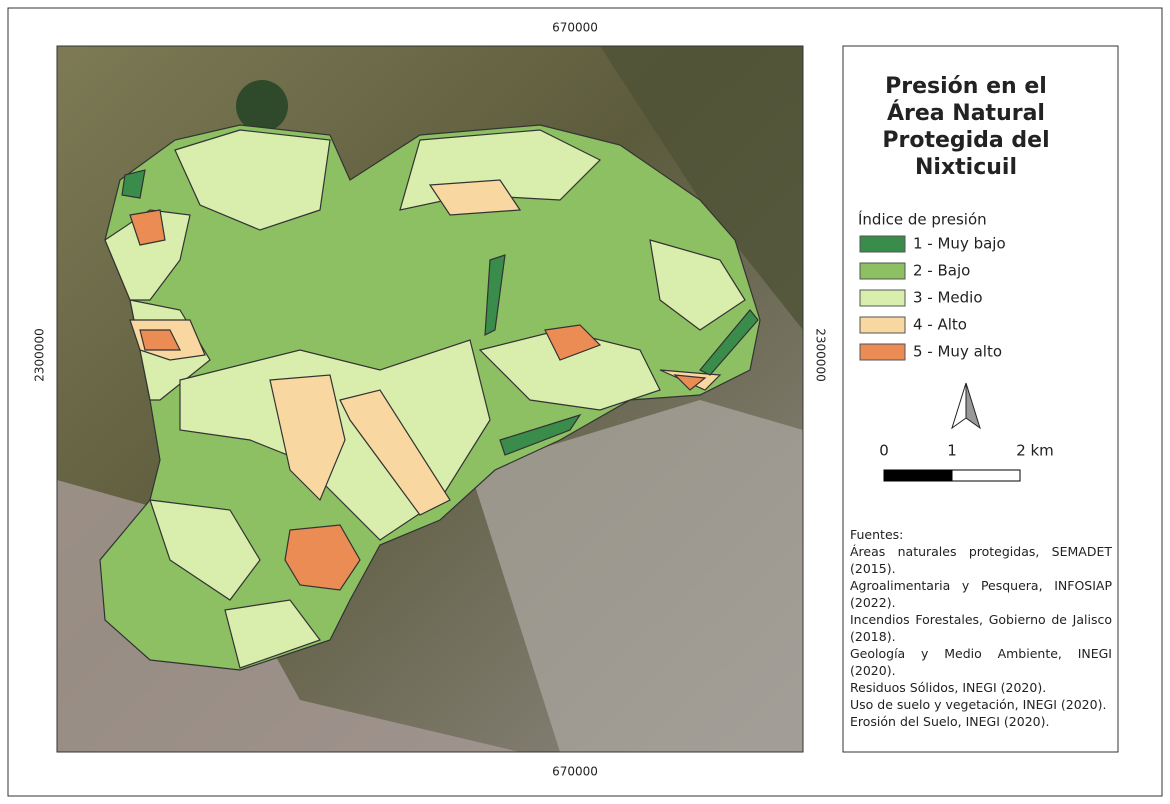 The image size is (1170, 804). Describe the element at coordinates (981, 662) in the screenshot. I see `source-item: Geología y Medio Ambiente, INEGI (2020).` at that location.